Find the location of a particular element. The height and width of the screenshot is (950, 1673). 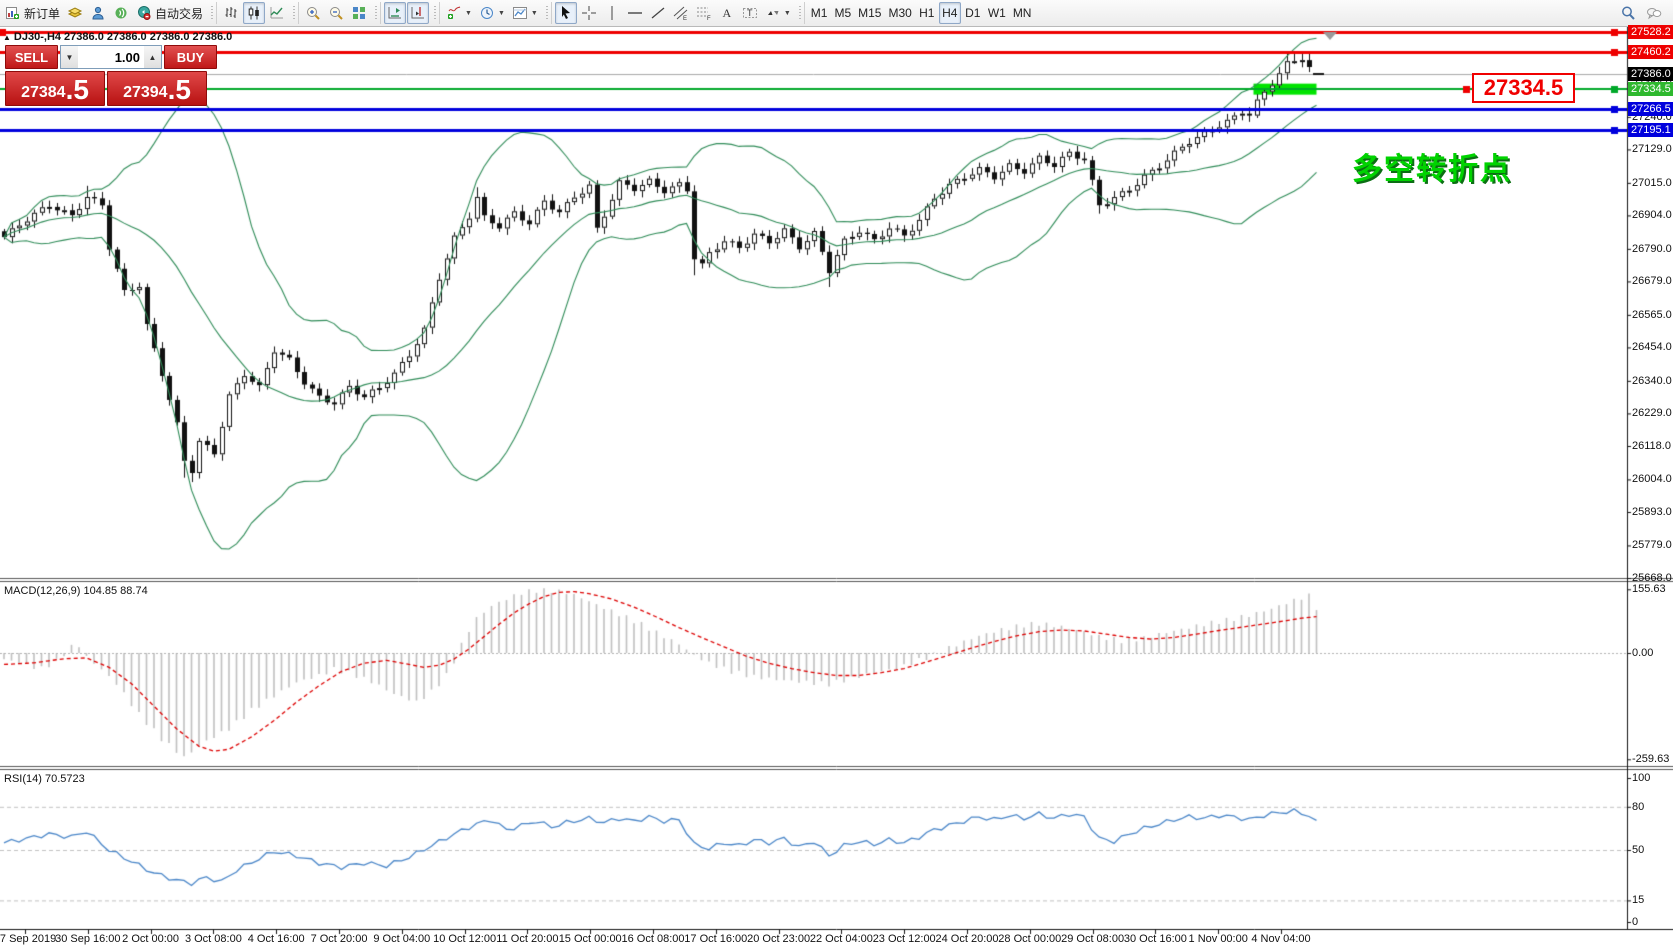

templates-icon is located at coordinates (519, 13).